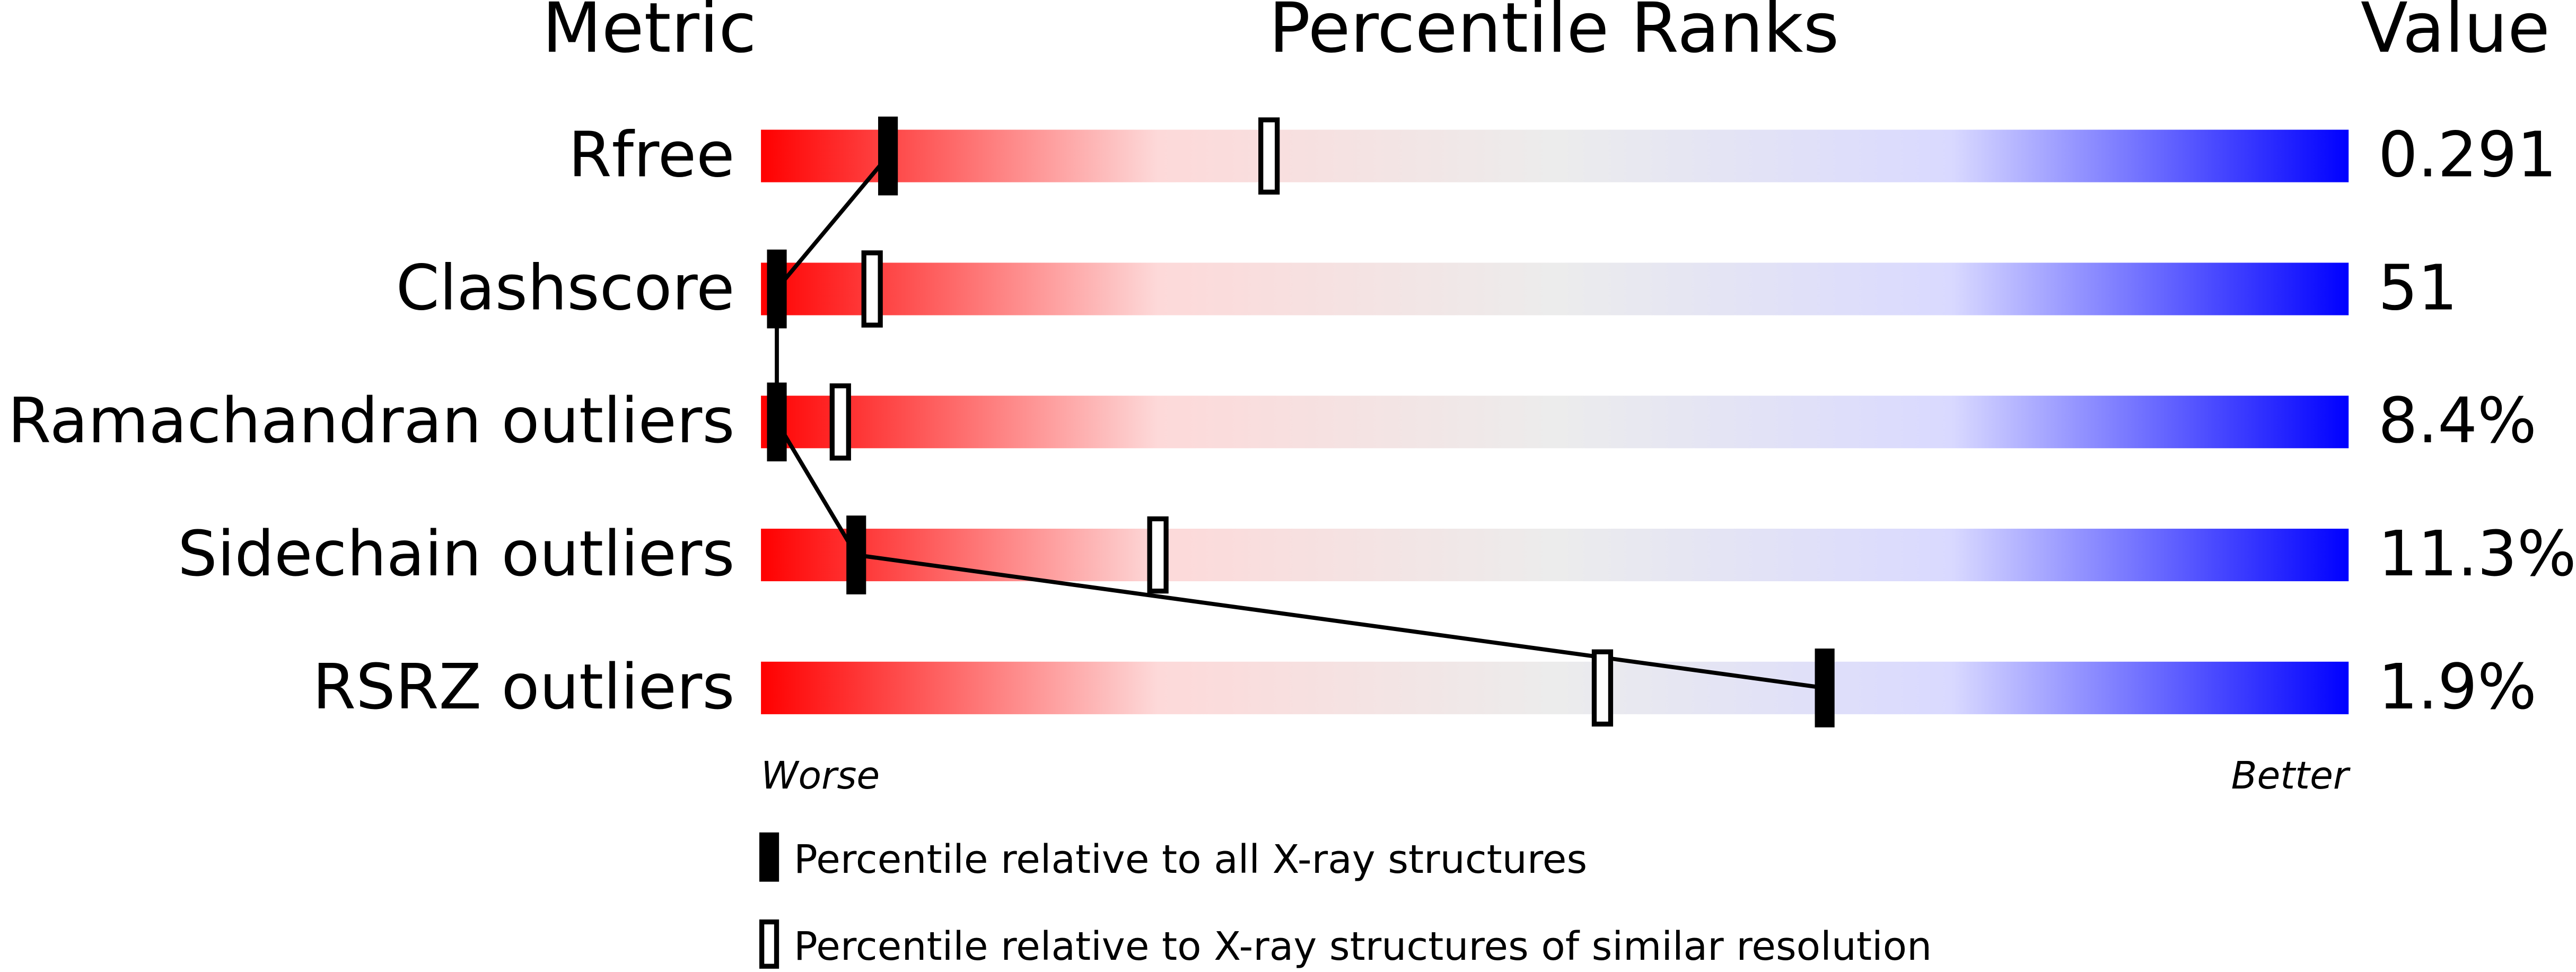 The image size is (2576, 972). I want to click on metric-header: Metric, so click(649, 34).